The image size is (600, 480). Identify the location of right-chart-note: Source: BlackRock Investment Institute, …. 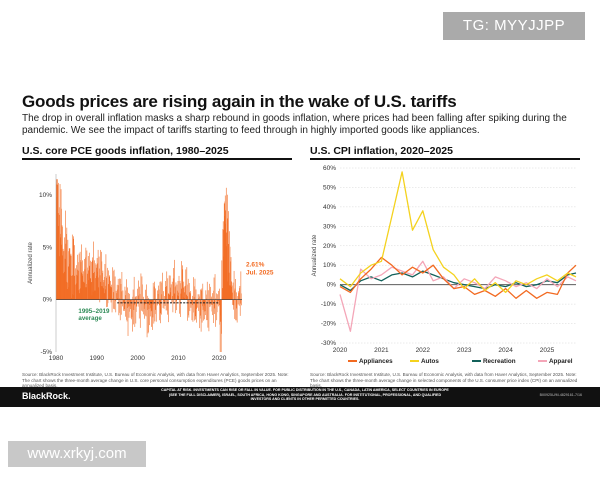
(444, 380).